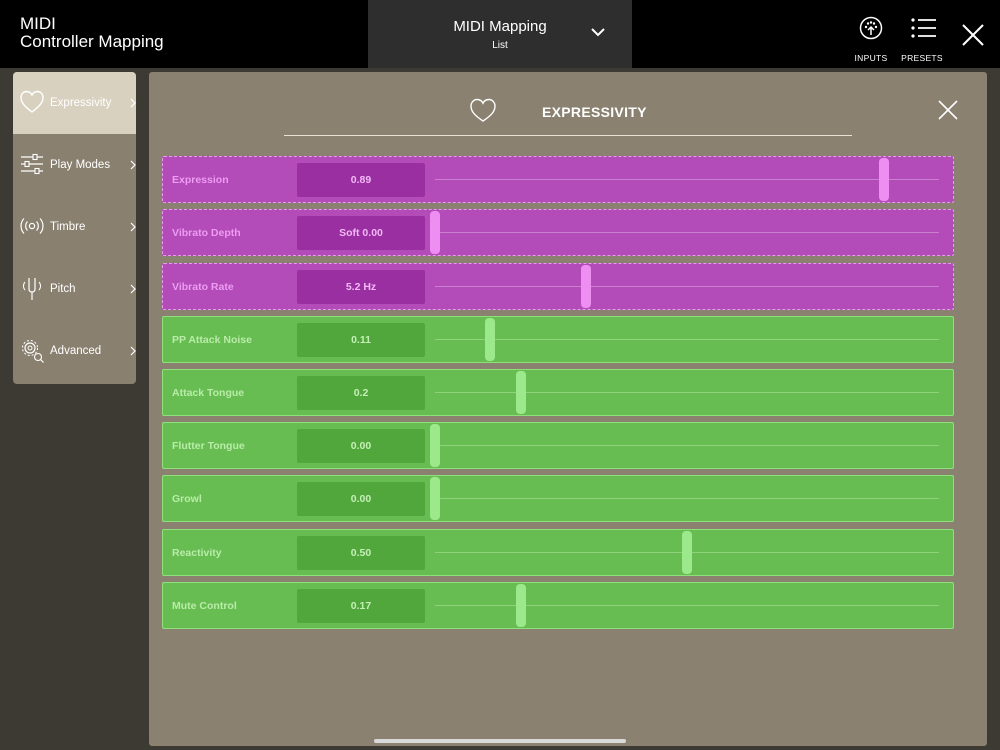 This screenshot has height=750, width=1000. Describe the element at coordinates (33, 351) in the screenshot. I see `gears-icon` at that location.